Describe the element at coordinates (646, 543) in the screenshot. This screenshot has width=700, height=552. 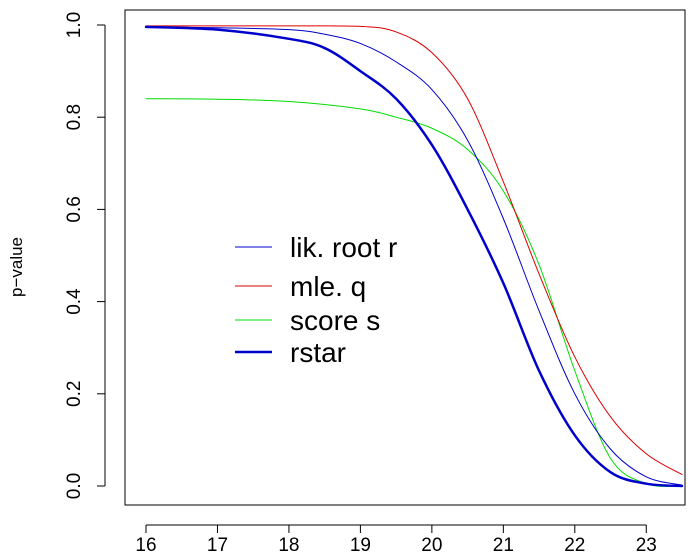
I see `x-tick-label-23: 23` at that location.